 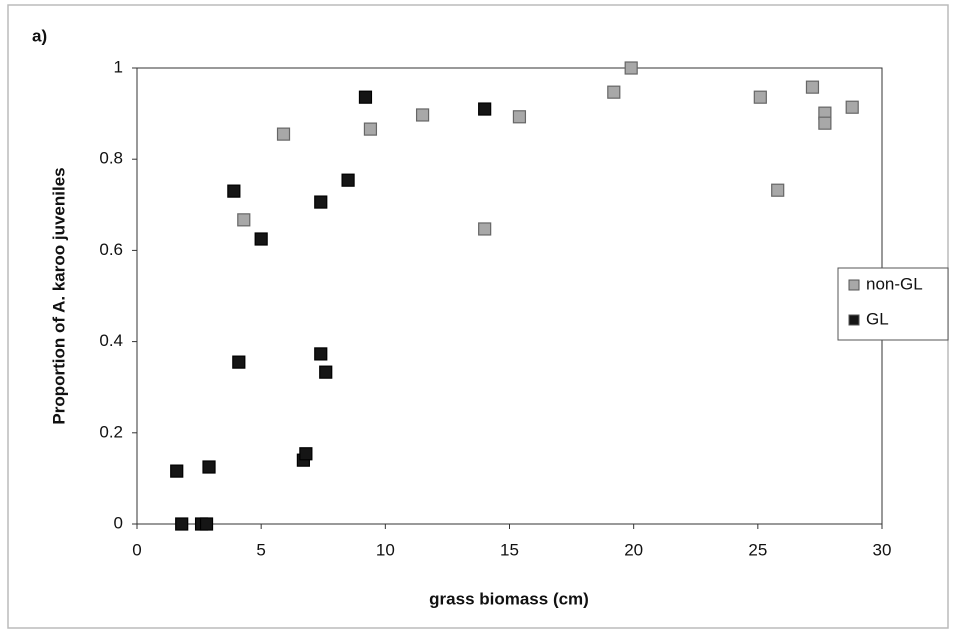 What do you see at coordinates (894, 283) in the screenshot?
I see `legend-label: non-GL` at bounding box center [894, 283].